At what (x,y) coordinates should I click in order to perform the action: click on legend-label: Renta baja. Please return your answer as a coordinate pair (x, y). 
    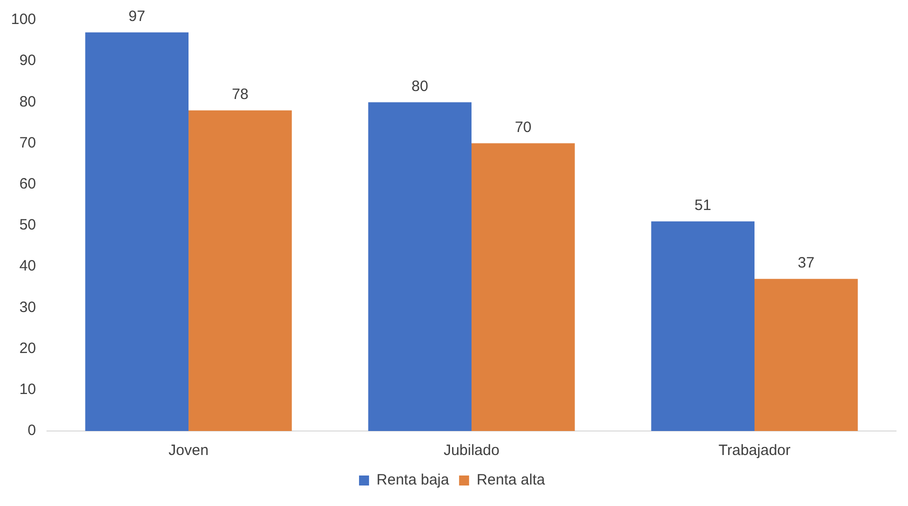
    Looking at the image, I should click on (413, 480).